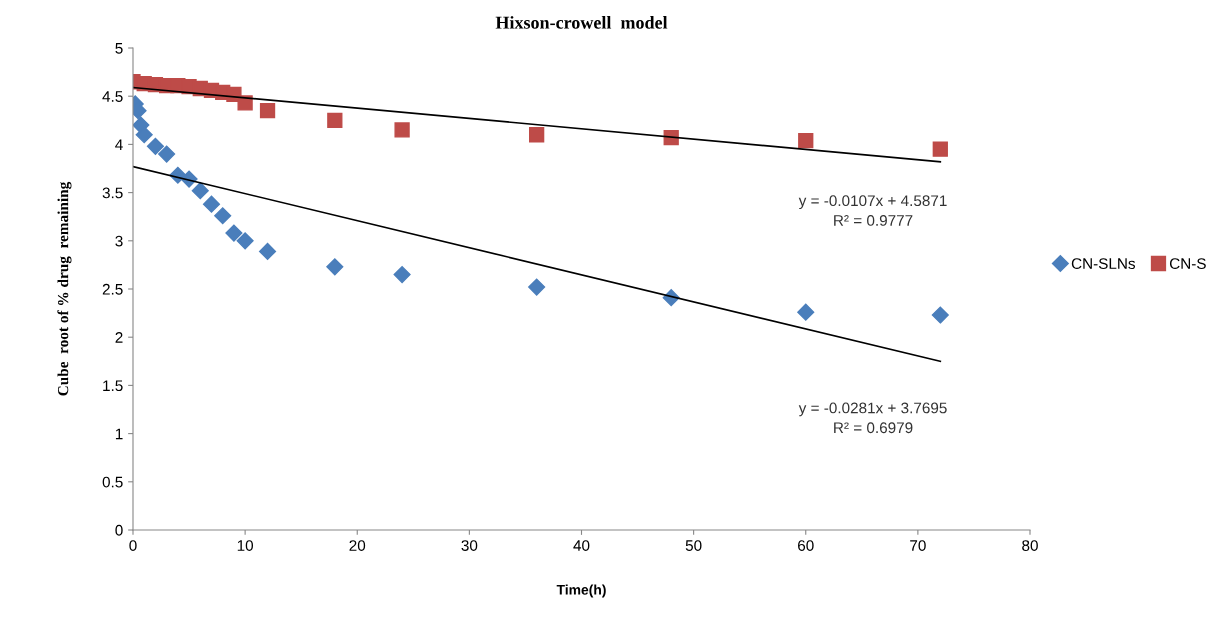  I want to click on x-tick-label: 10, so click(245, 545).